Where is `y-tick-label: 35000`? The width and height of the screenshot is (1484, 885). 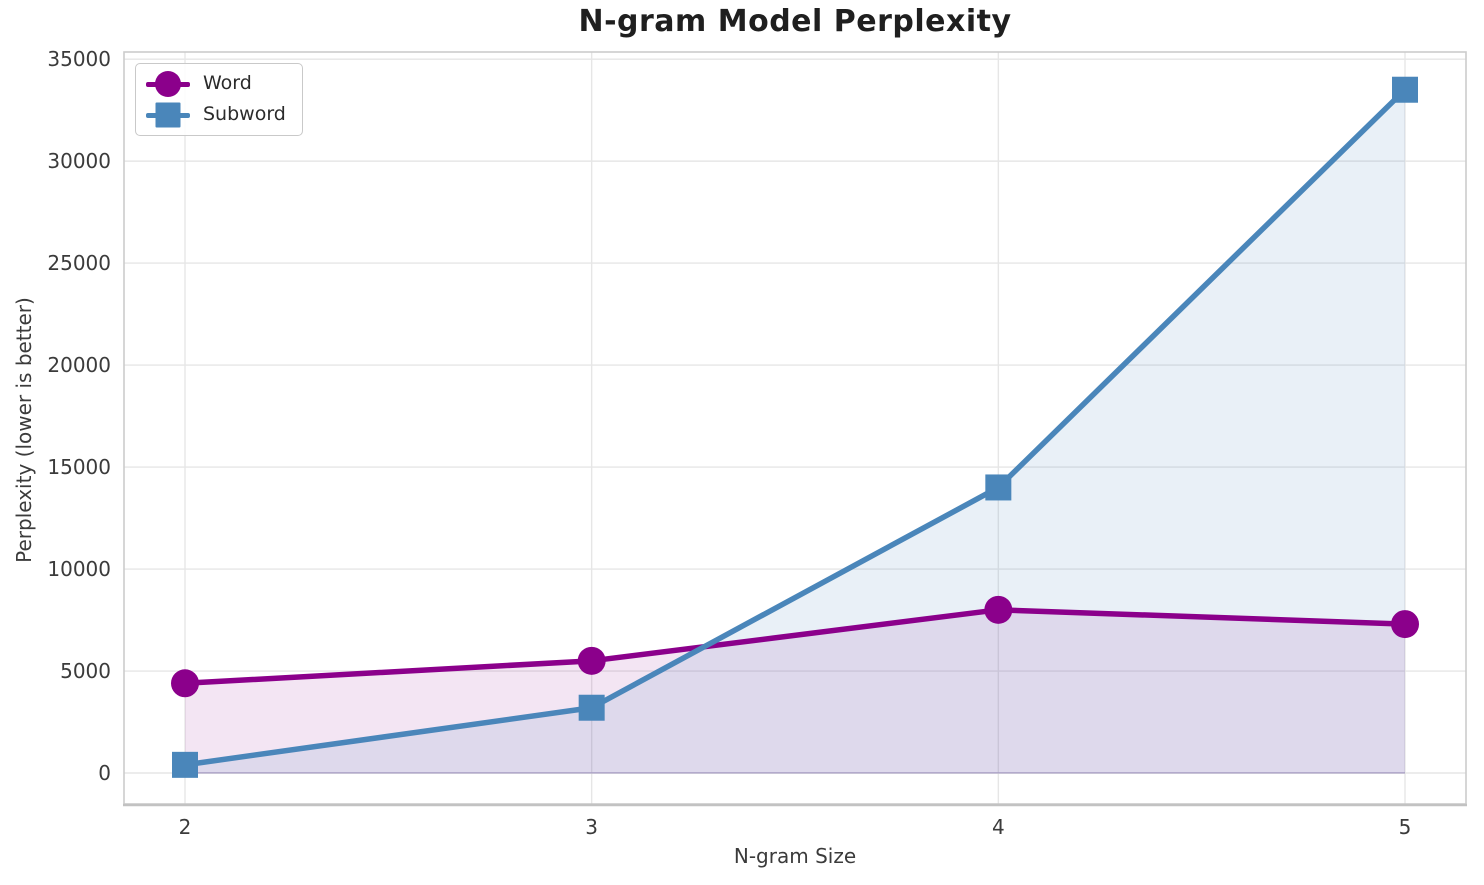
y-tick-label: 35000 is located at coordinates (79, 59).